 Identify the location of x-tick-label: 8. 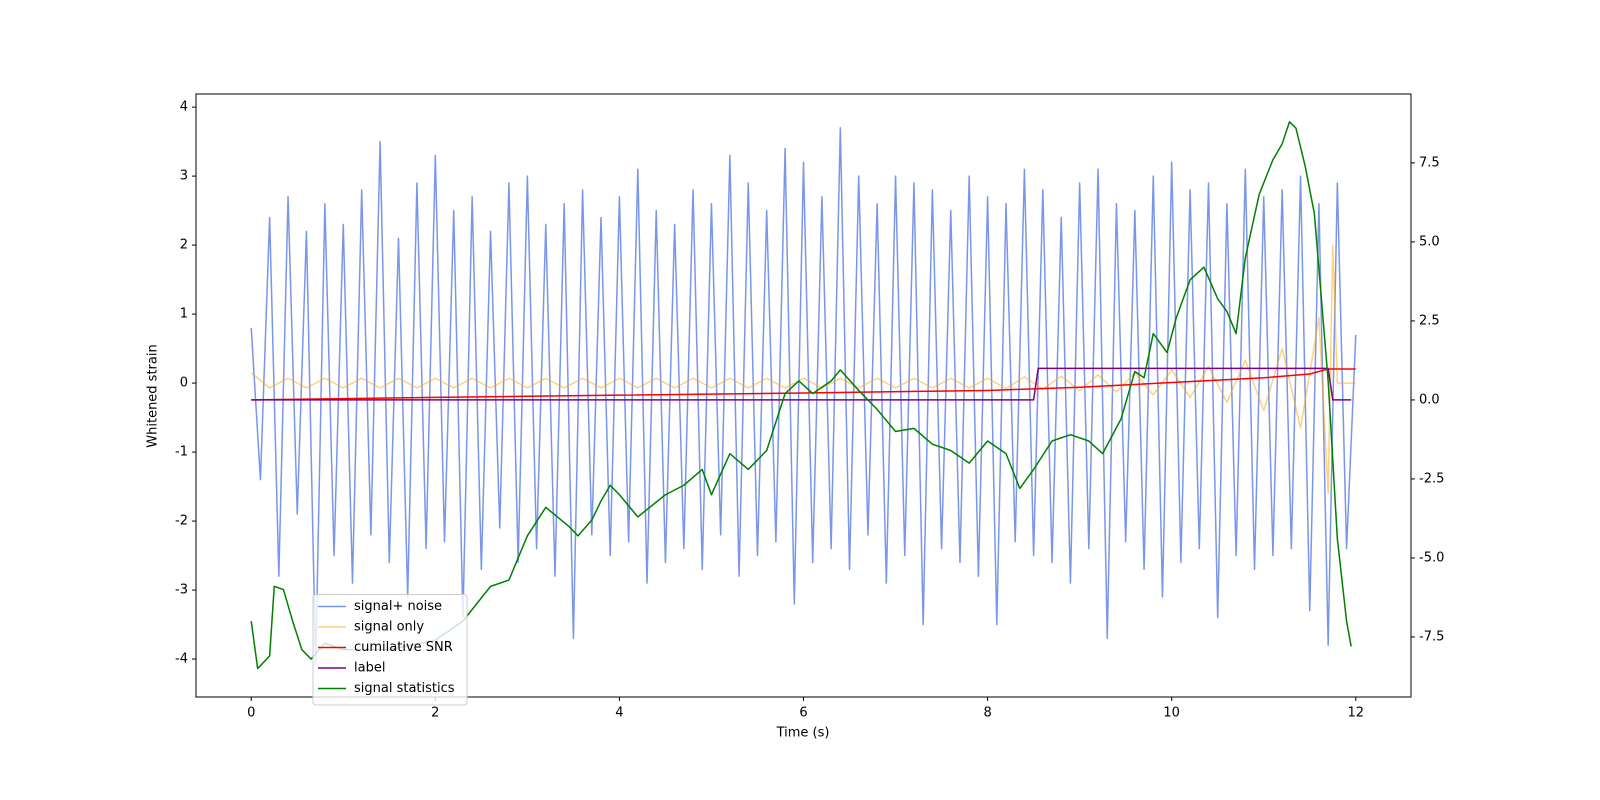
(987, 713).